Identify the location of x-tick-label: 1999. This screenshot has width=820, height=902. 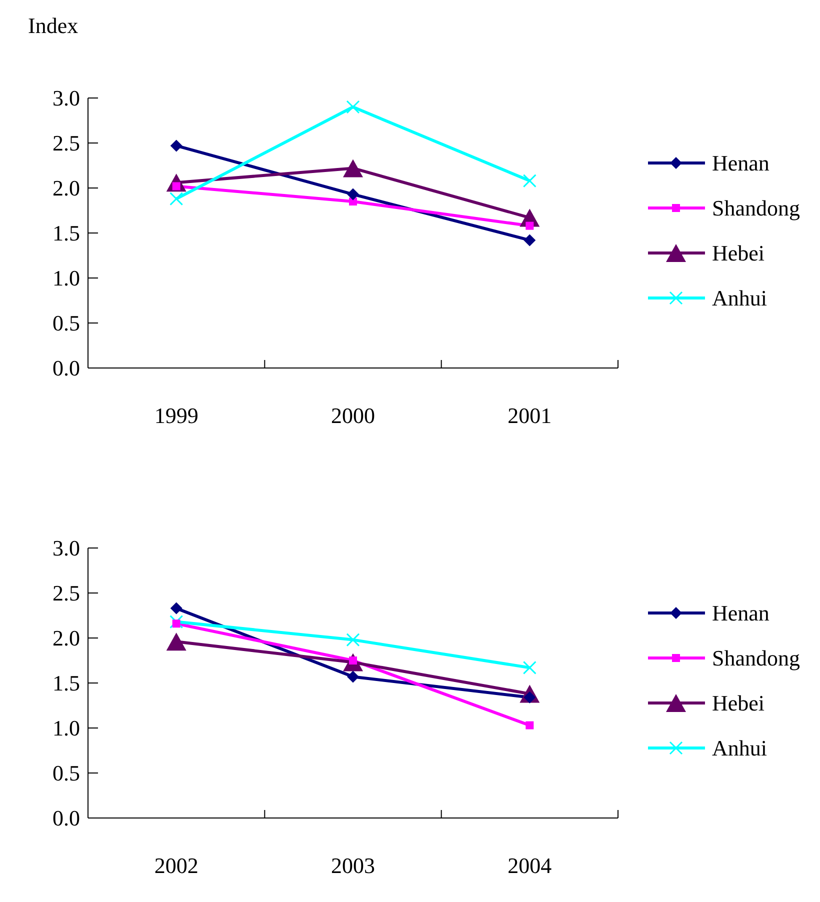
(176, 415).